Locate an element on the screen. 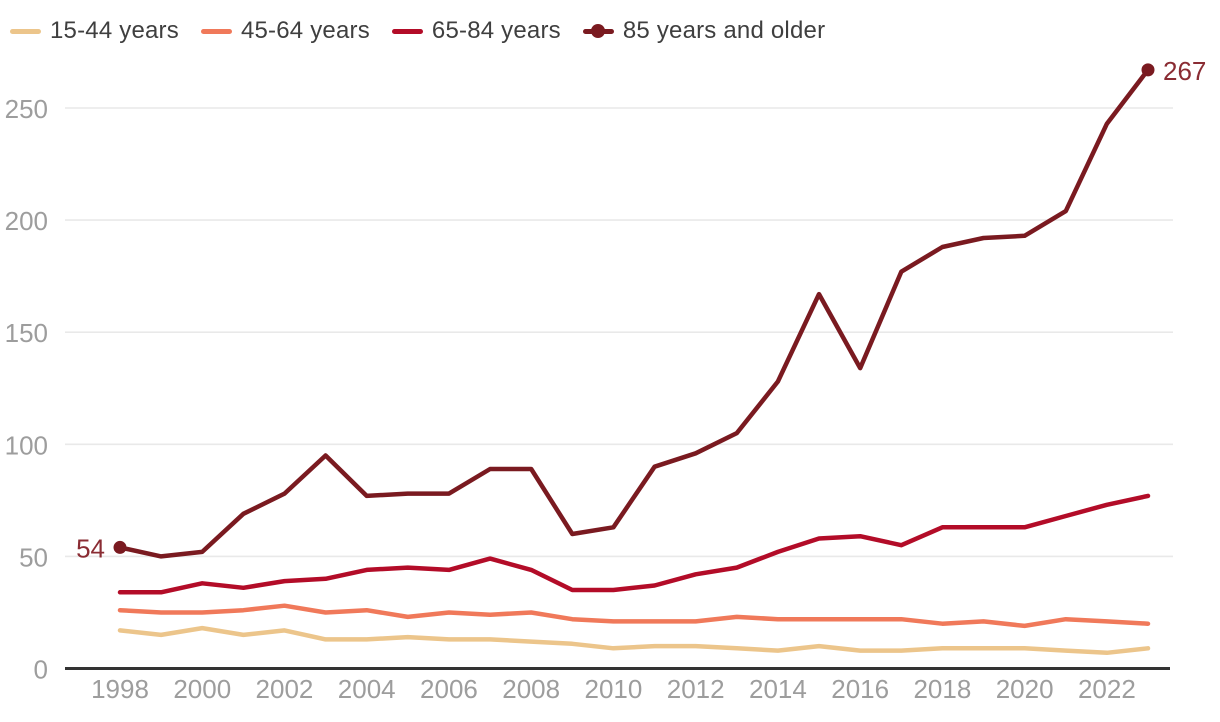  x-tick-label-2016: 2016 is located at coordinates (860, 689).